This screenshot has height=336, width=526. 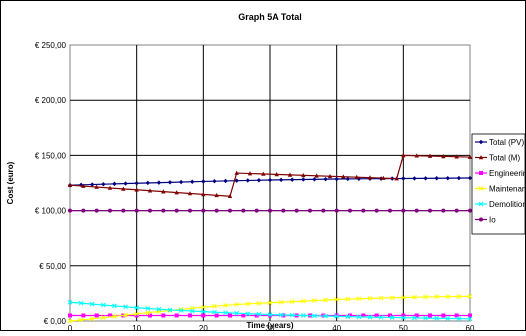 I want to click on legend-item: Maintenance (PV, so click(x=500, y=189).